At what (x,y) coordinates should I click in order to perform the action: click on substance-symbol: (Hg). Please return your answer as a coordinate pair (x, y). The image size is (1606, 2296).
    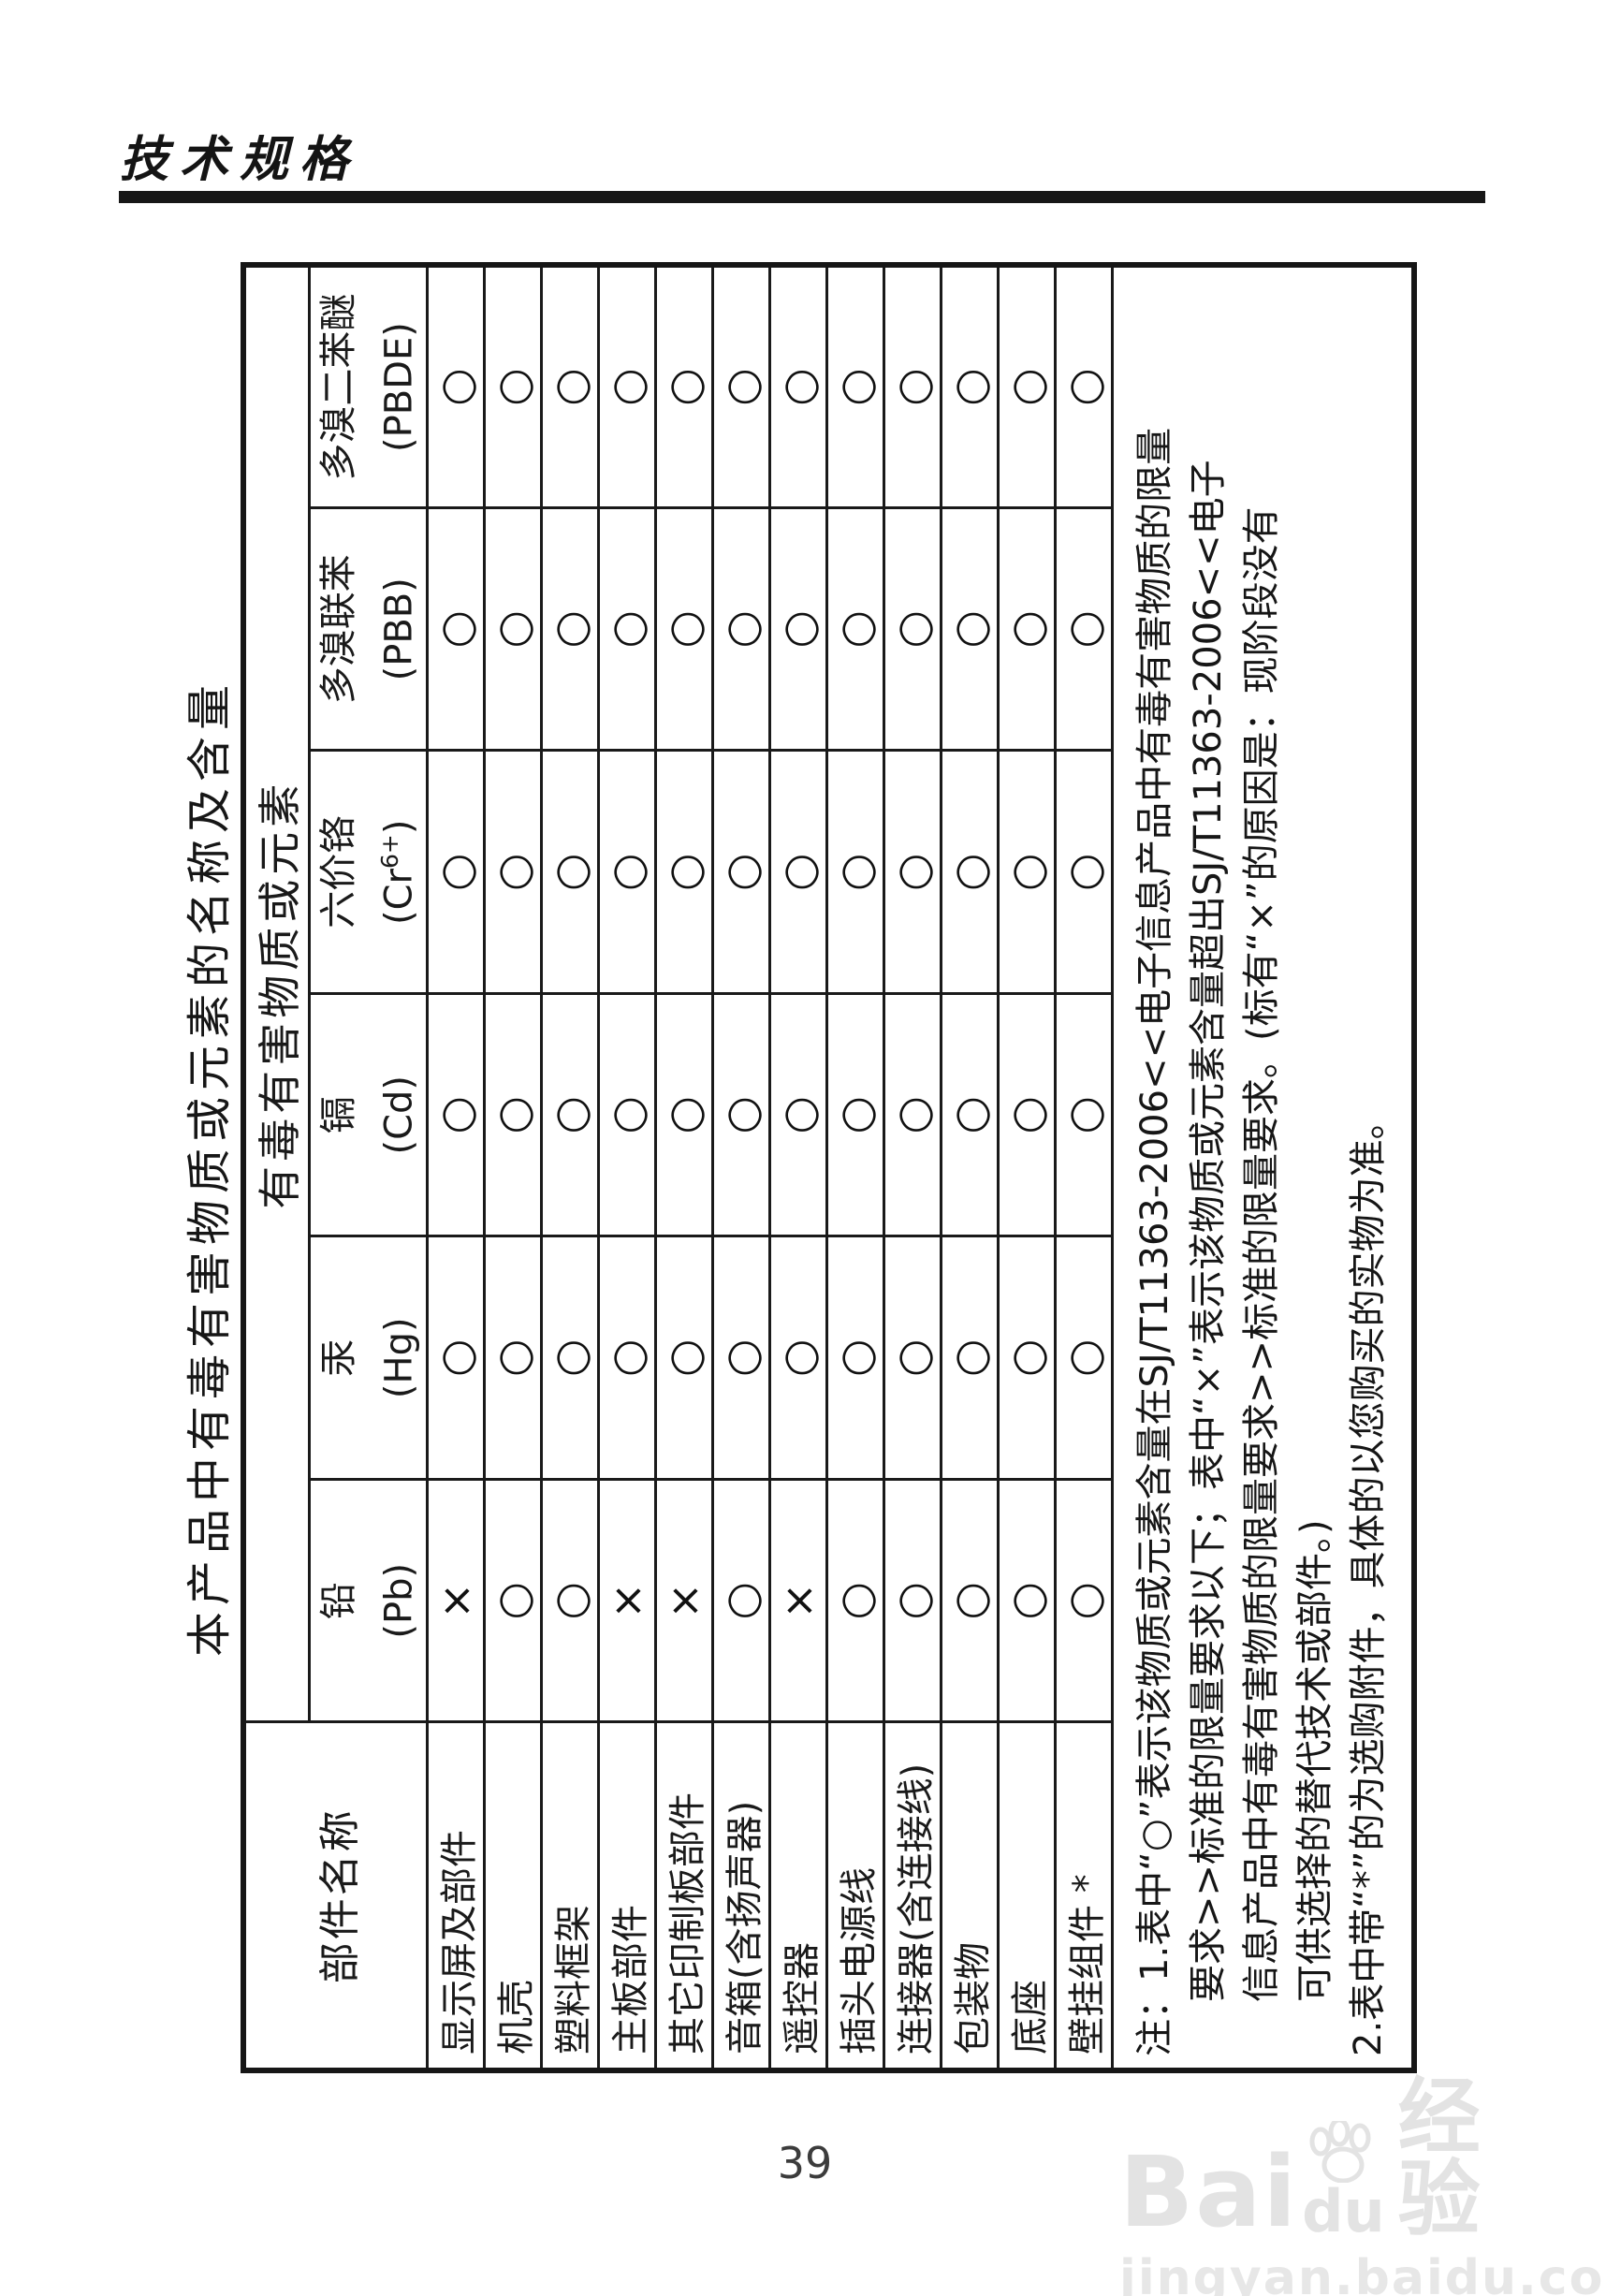
    Looking at the image, I should click on (399, 1358).